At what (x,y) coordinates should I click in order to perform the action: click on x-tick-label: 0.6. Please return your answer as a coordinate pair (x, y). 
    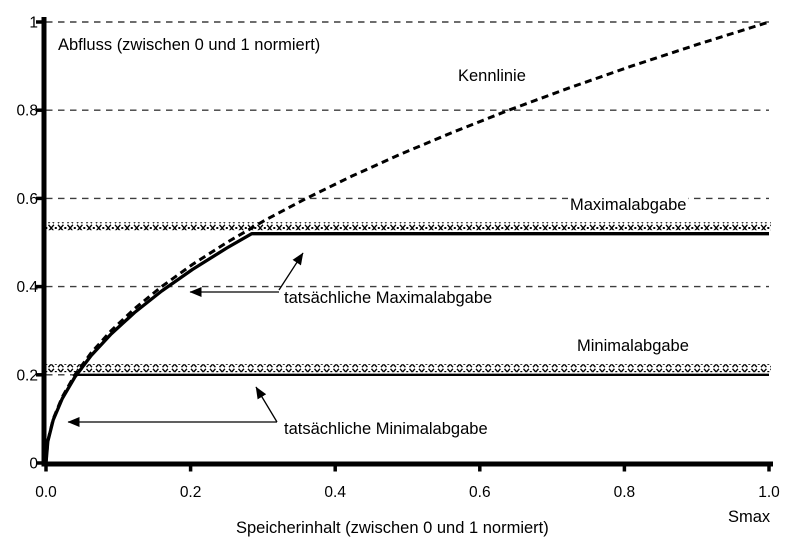
    Looking at the image, I should click on (480, 492).